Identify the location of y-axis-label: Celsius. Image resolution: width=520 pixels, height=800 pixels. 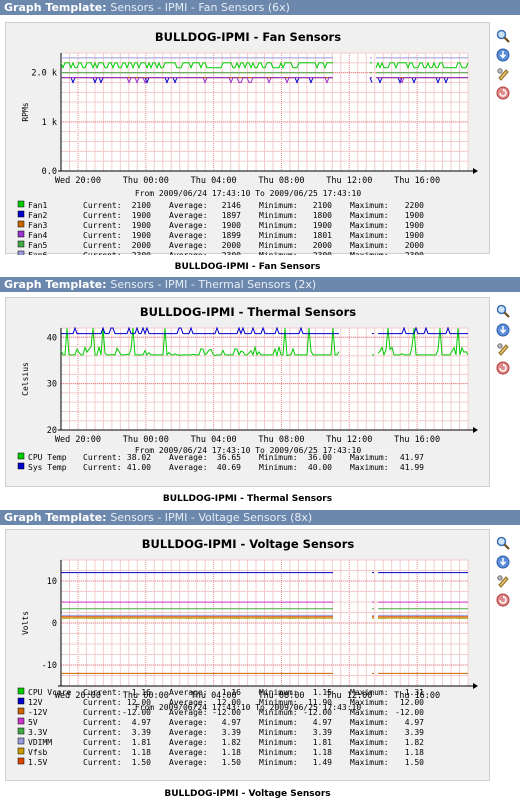
(25, 379).